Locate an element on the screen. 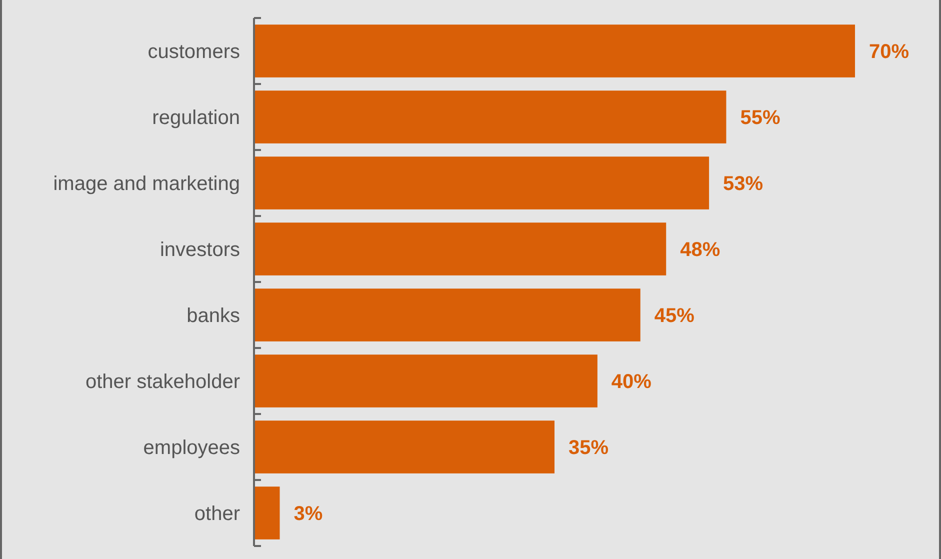  y-tick-label: other is located at coordinates (217, 514).